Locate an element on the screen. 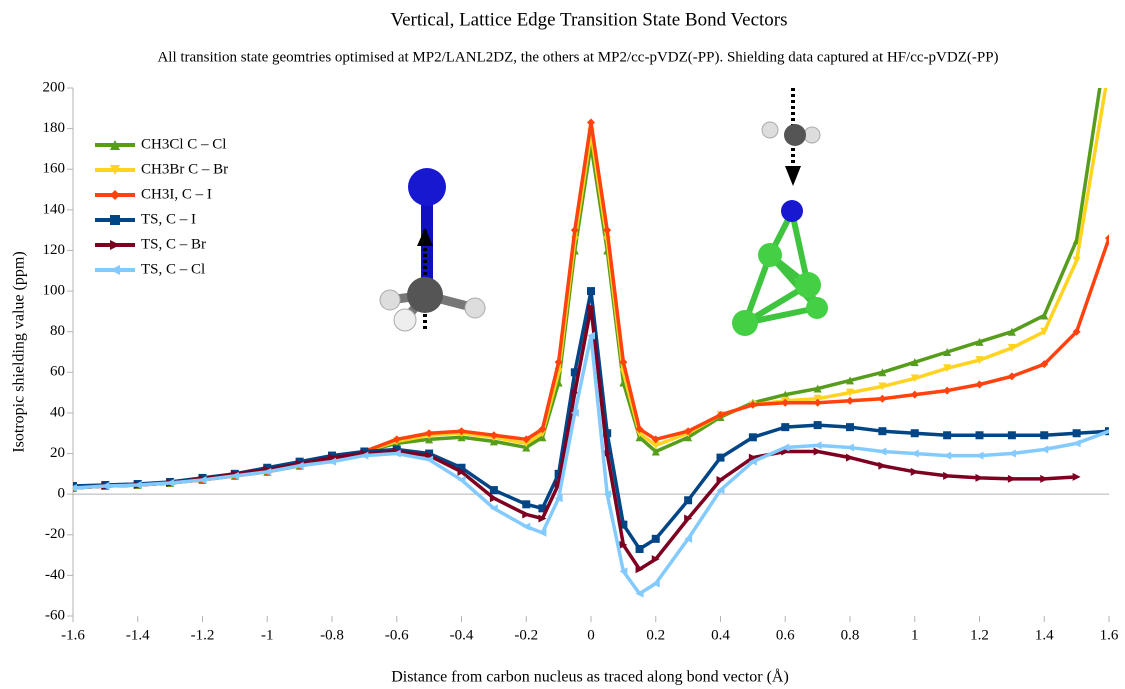 This screenshot has height=689, width=1125. y-tick-label: 20 is located at coordinates (57, 453).